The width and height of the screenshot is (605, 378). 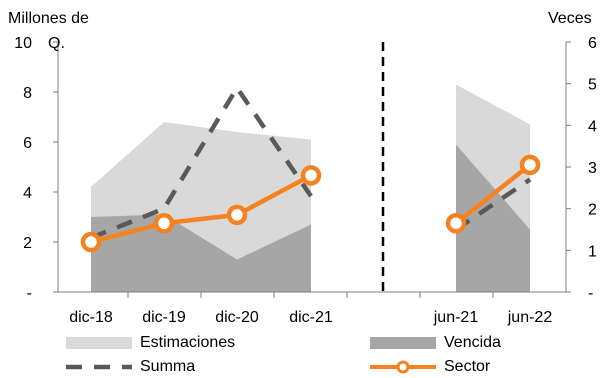 I want to click on legend-label-sector: Sector, so click(x=467, y=366).